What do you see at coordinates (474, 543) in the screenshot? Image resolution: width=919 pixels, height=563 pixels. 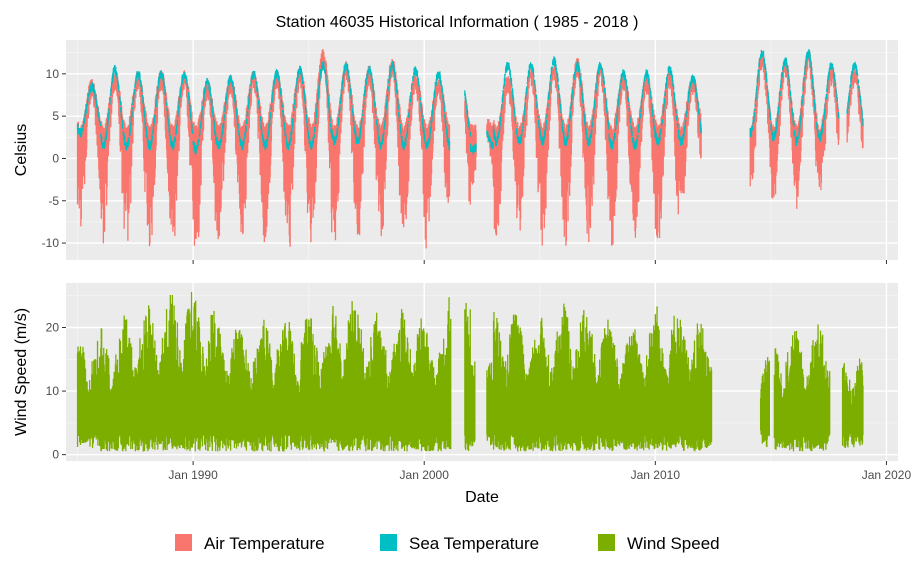 I see `legend-label-sea-temperature: Sea Temperature` at bounding box center [474, 543].